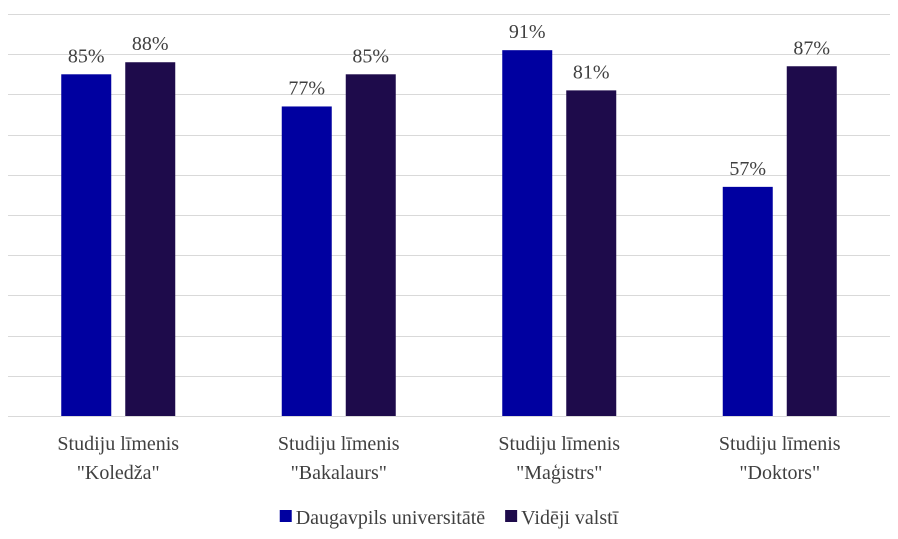  Describe the element at coordinates (391, 518) in the screenshot. I see `legend-label: Daugavpils universitātē` at that location.